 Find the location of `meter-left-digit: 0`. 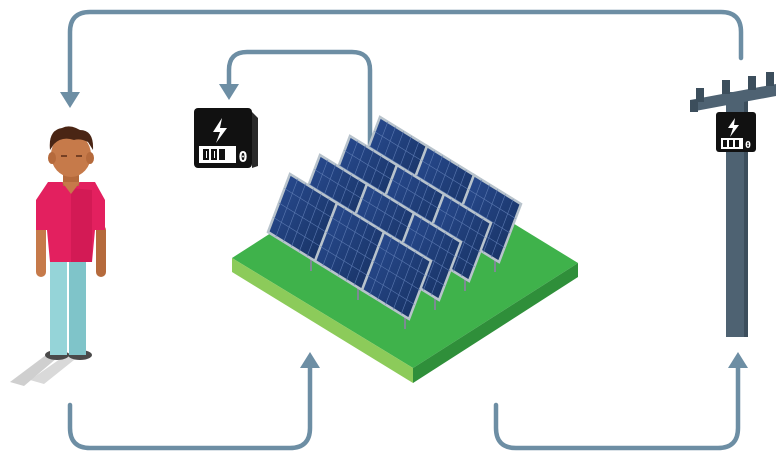

meter-left-digit: 0 is located at coordinates (242, 157).